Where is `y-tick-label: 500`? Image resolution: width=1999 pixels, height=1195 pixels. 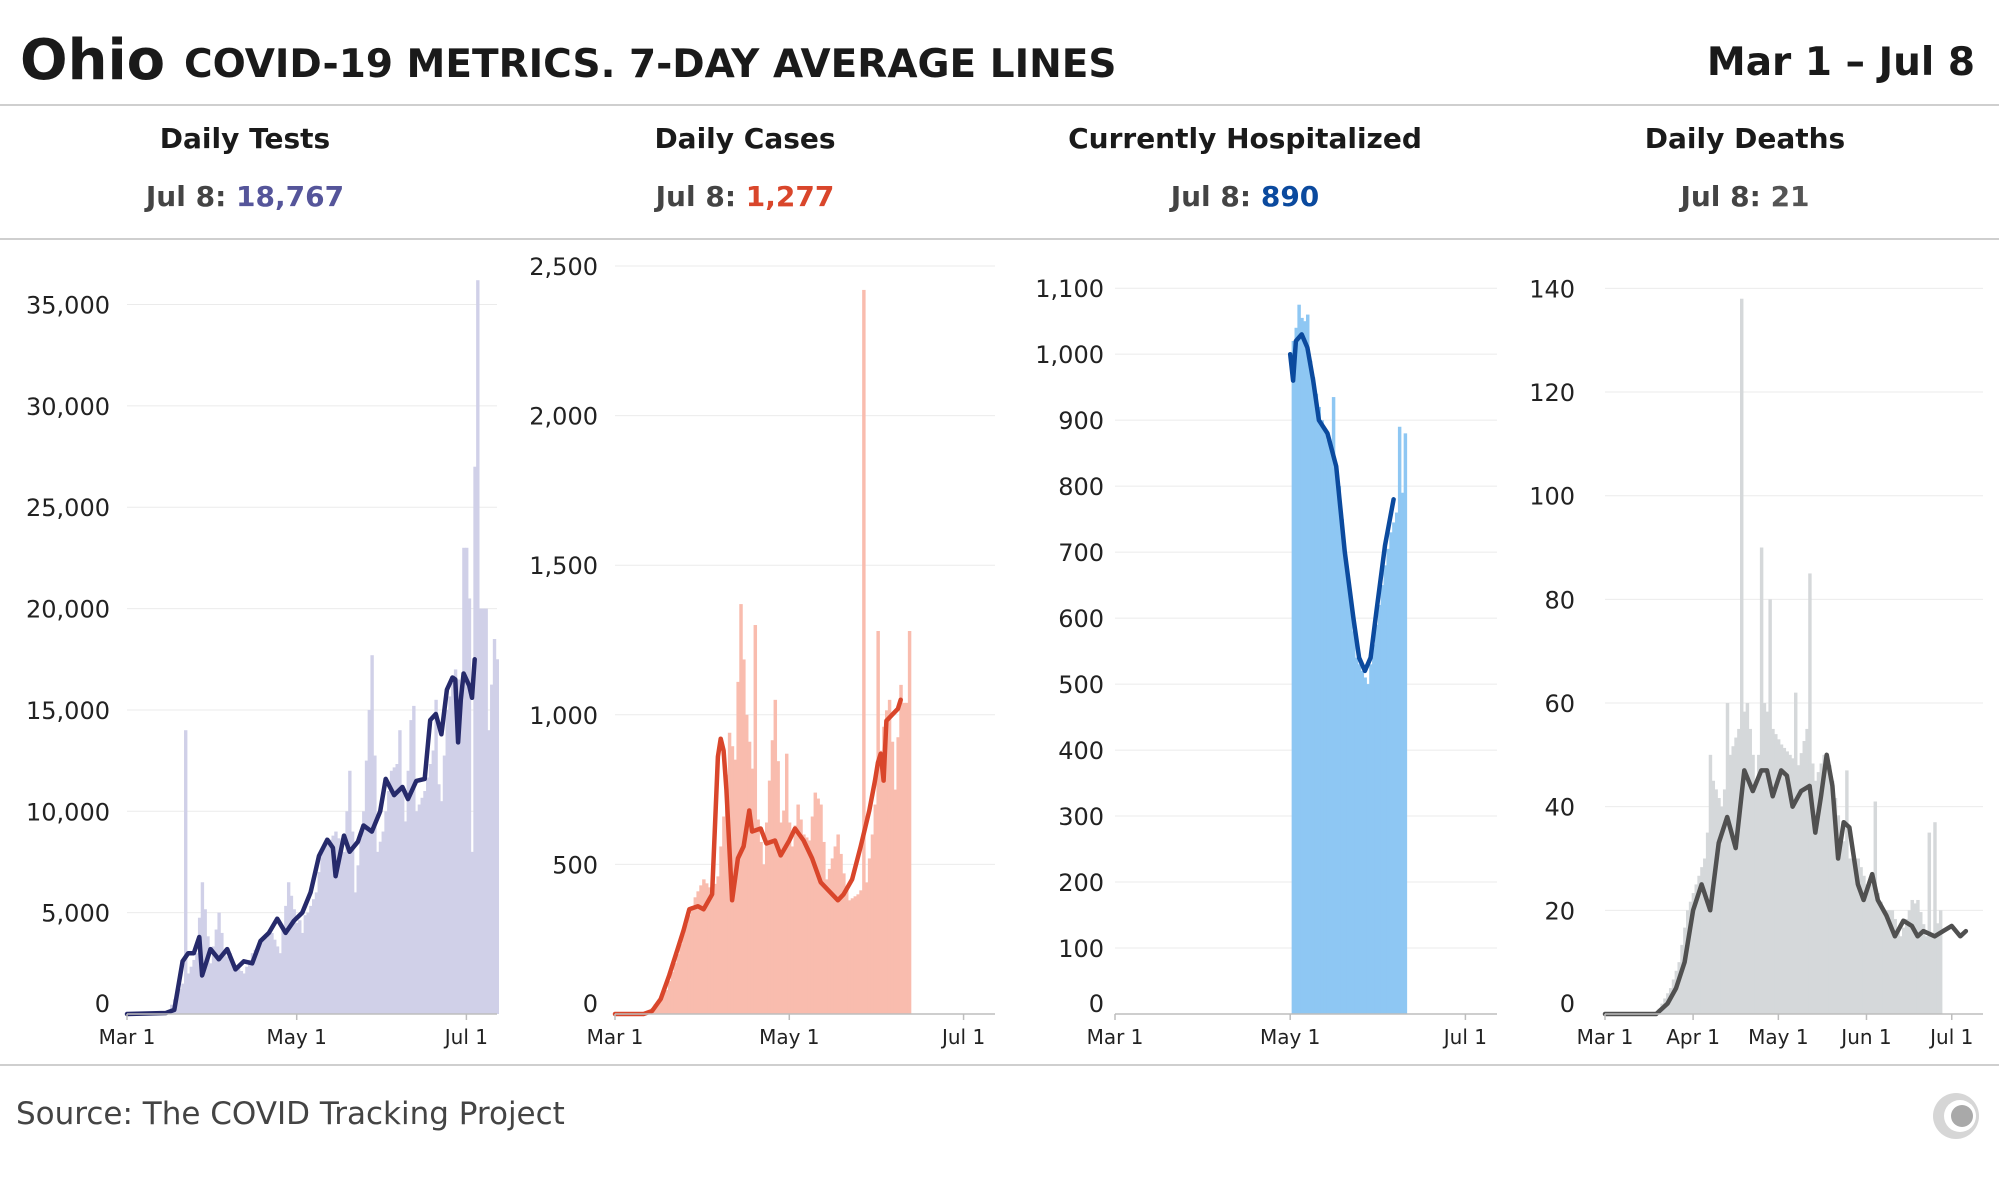
y-tick-label: 500 is located at coordinates (1081, 685).